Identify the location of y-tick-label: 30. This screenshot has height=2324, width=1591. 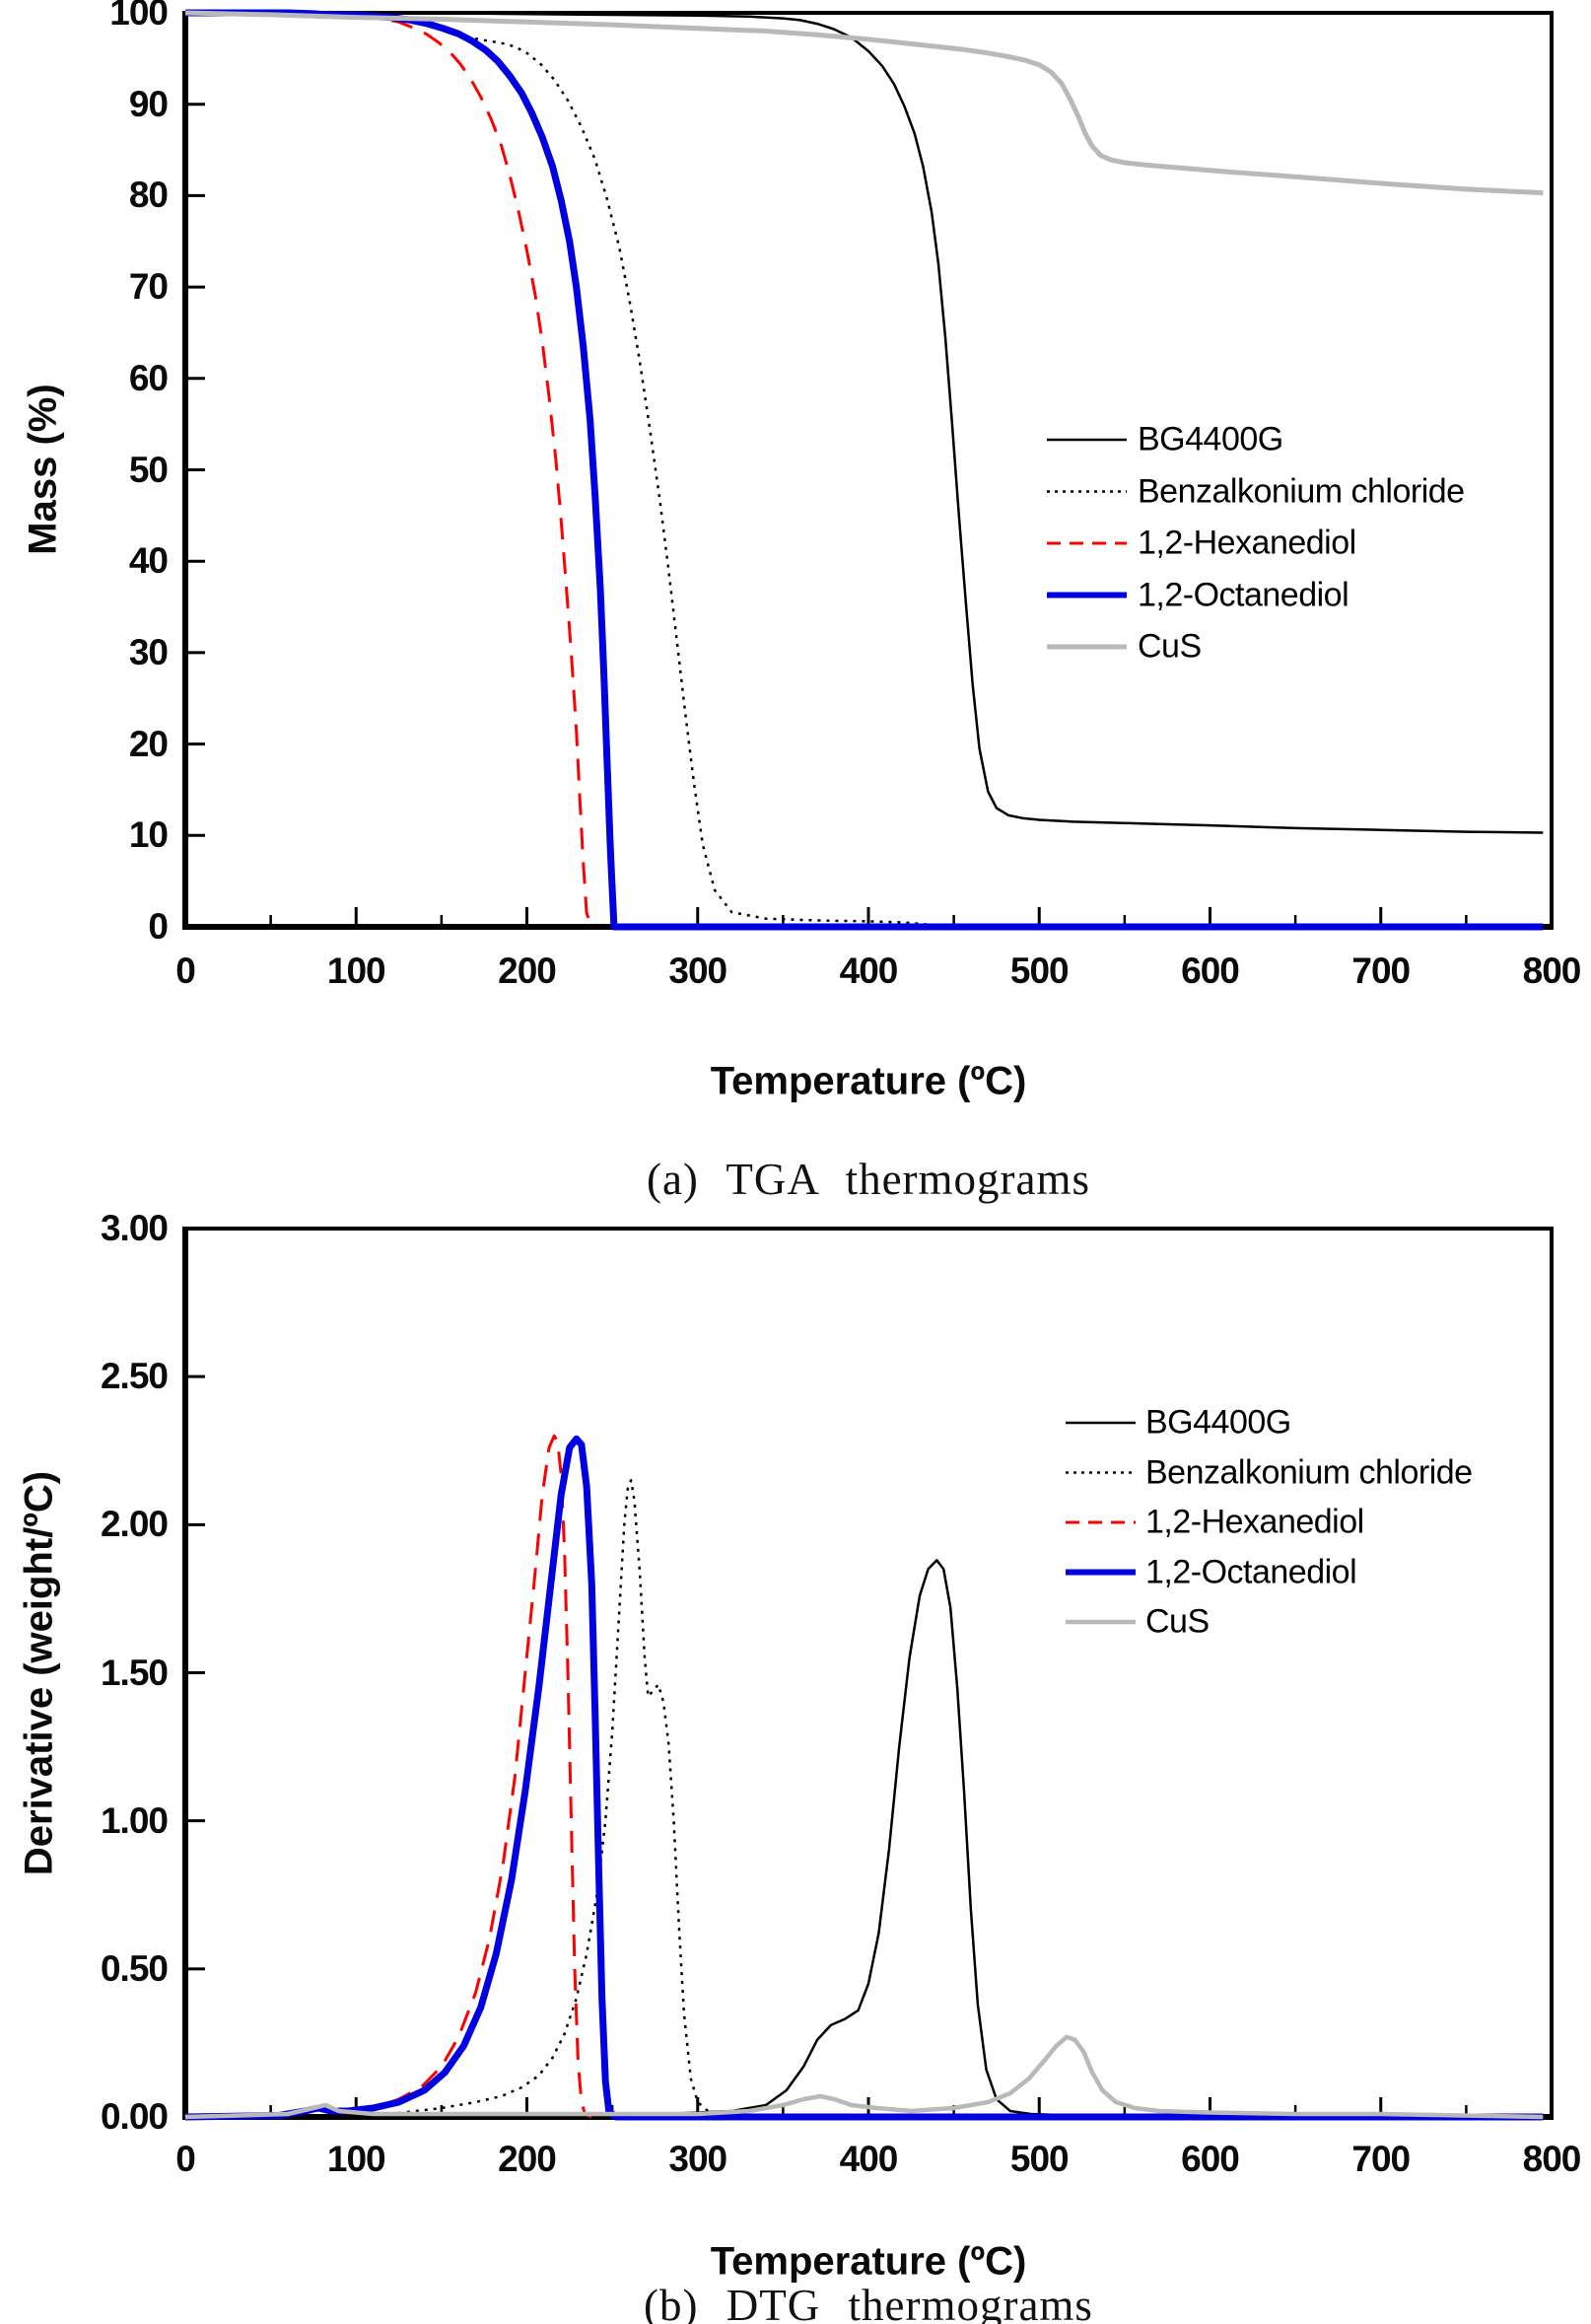
(148, 651).